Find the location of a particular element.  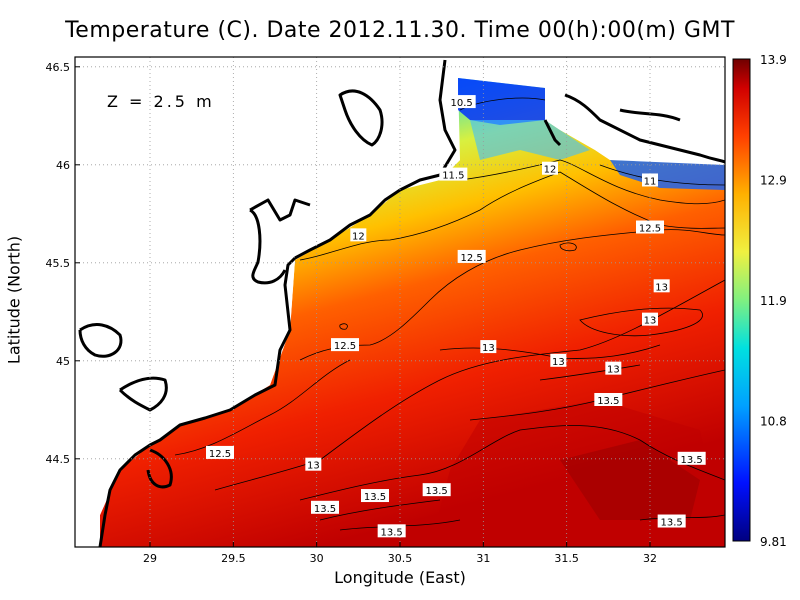

colorbar-tick-label: 11.9 is located at coordinates (773, 301).